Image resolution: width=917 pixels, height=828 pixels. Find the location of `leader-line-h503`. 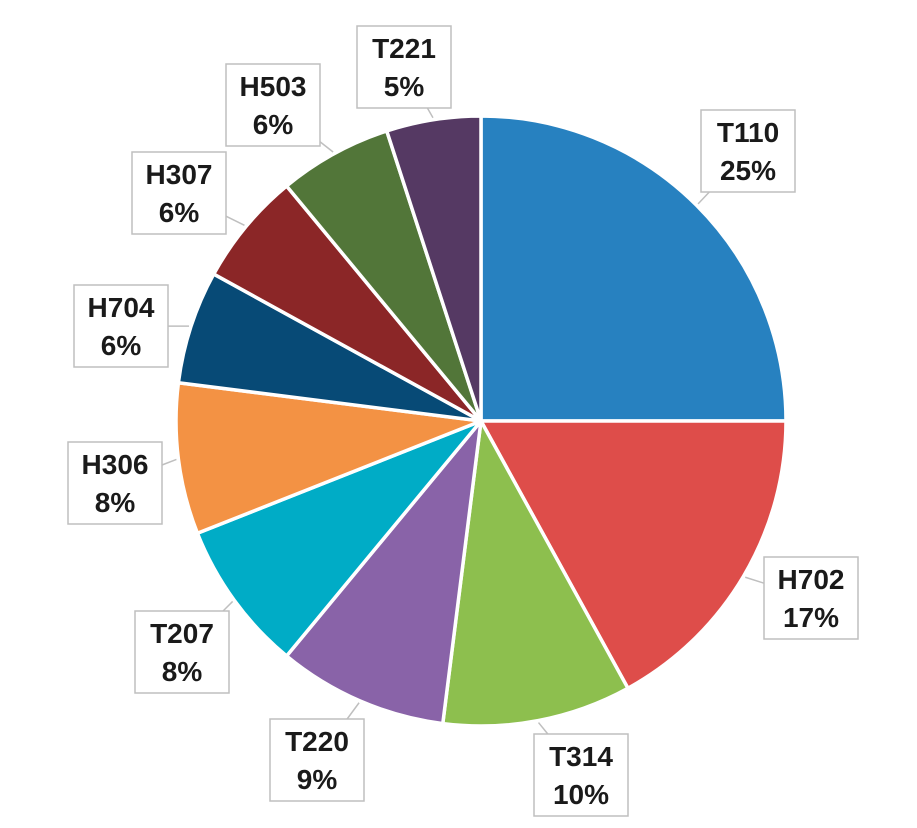

leader-line-h503 is located at coordinates (326, 147).